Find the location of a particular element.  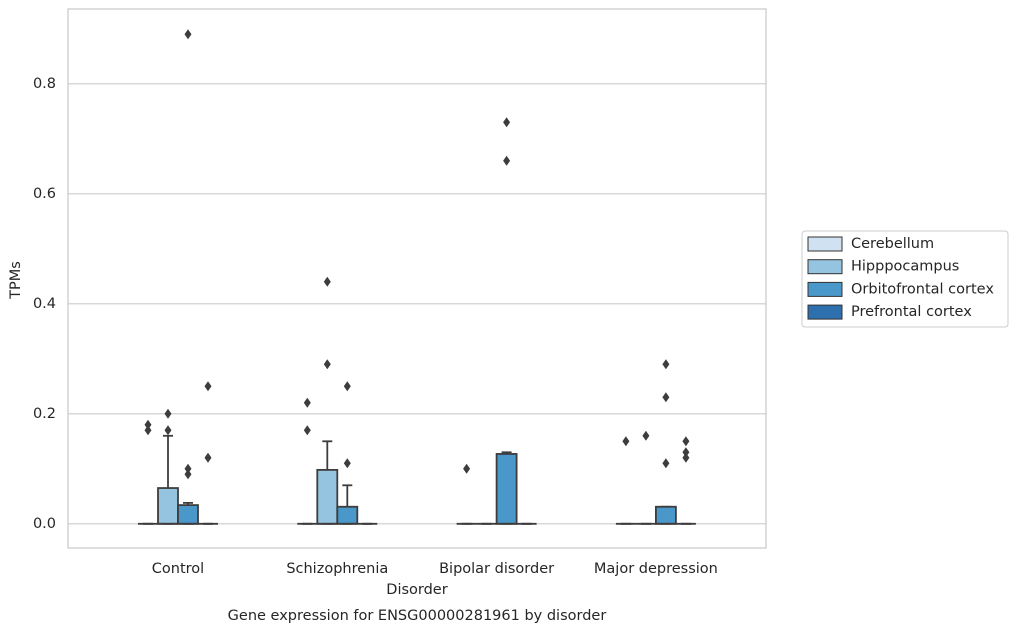

legend-label: Prefrontal cortex is located at coordinates (911, 312).